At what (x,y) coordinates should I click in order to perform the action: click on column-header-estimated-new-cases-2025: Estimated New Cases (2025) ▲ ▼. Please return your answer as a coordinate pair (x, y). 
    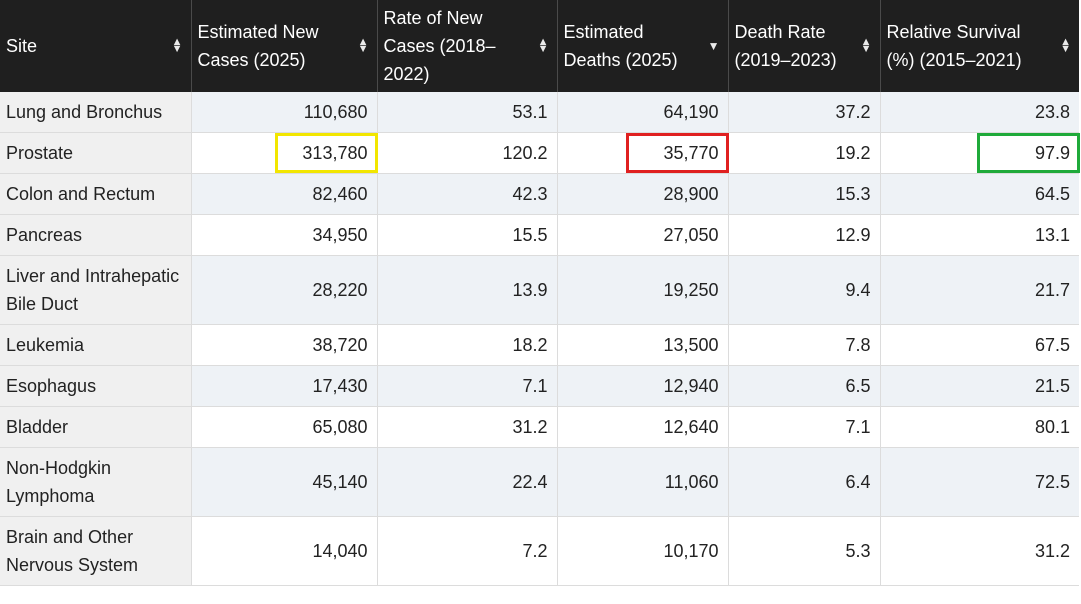
    Looking at the image, I should click on (284, 46).